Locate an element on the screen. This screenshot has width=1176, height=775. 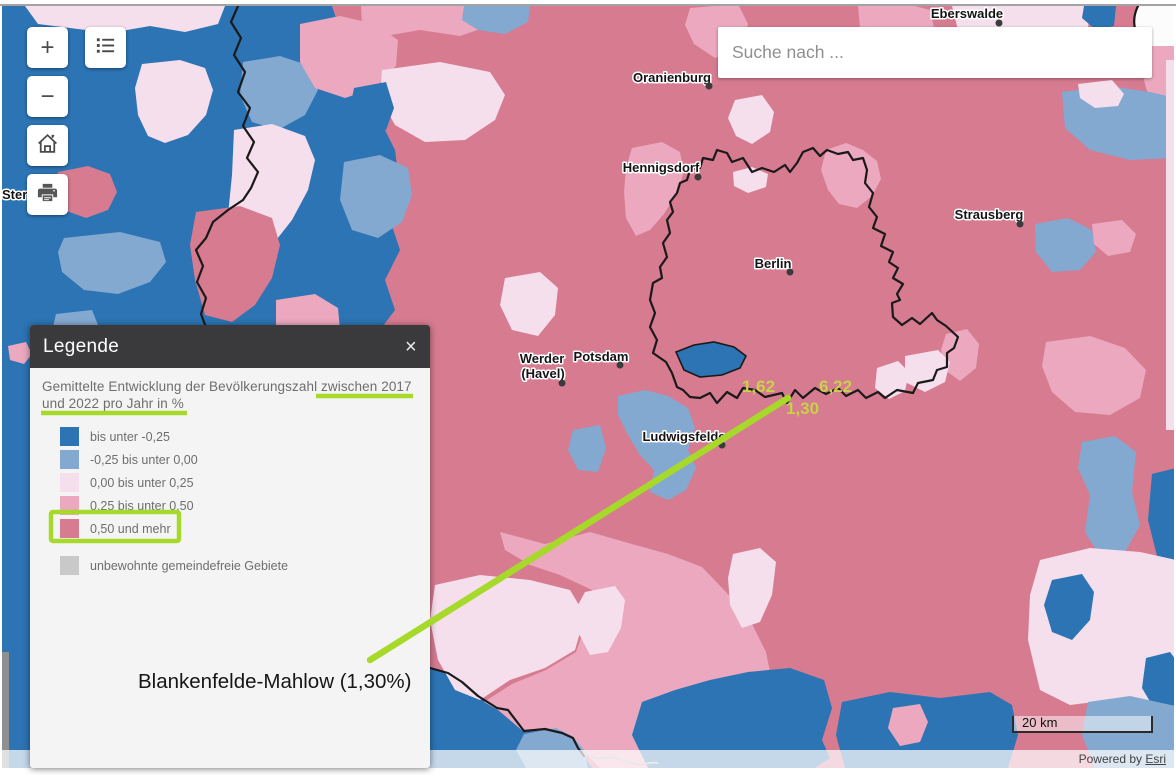
esri-link: Esri is located at coordinates (1155, 759).